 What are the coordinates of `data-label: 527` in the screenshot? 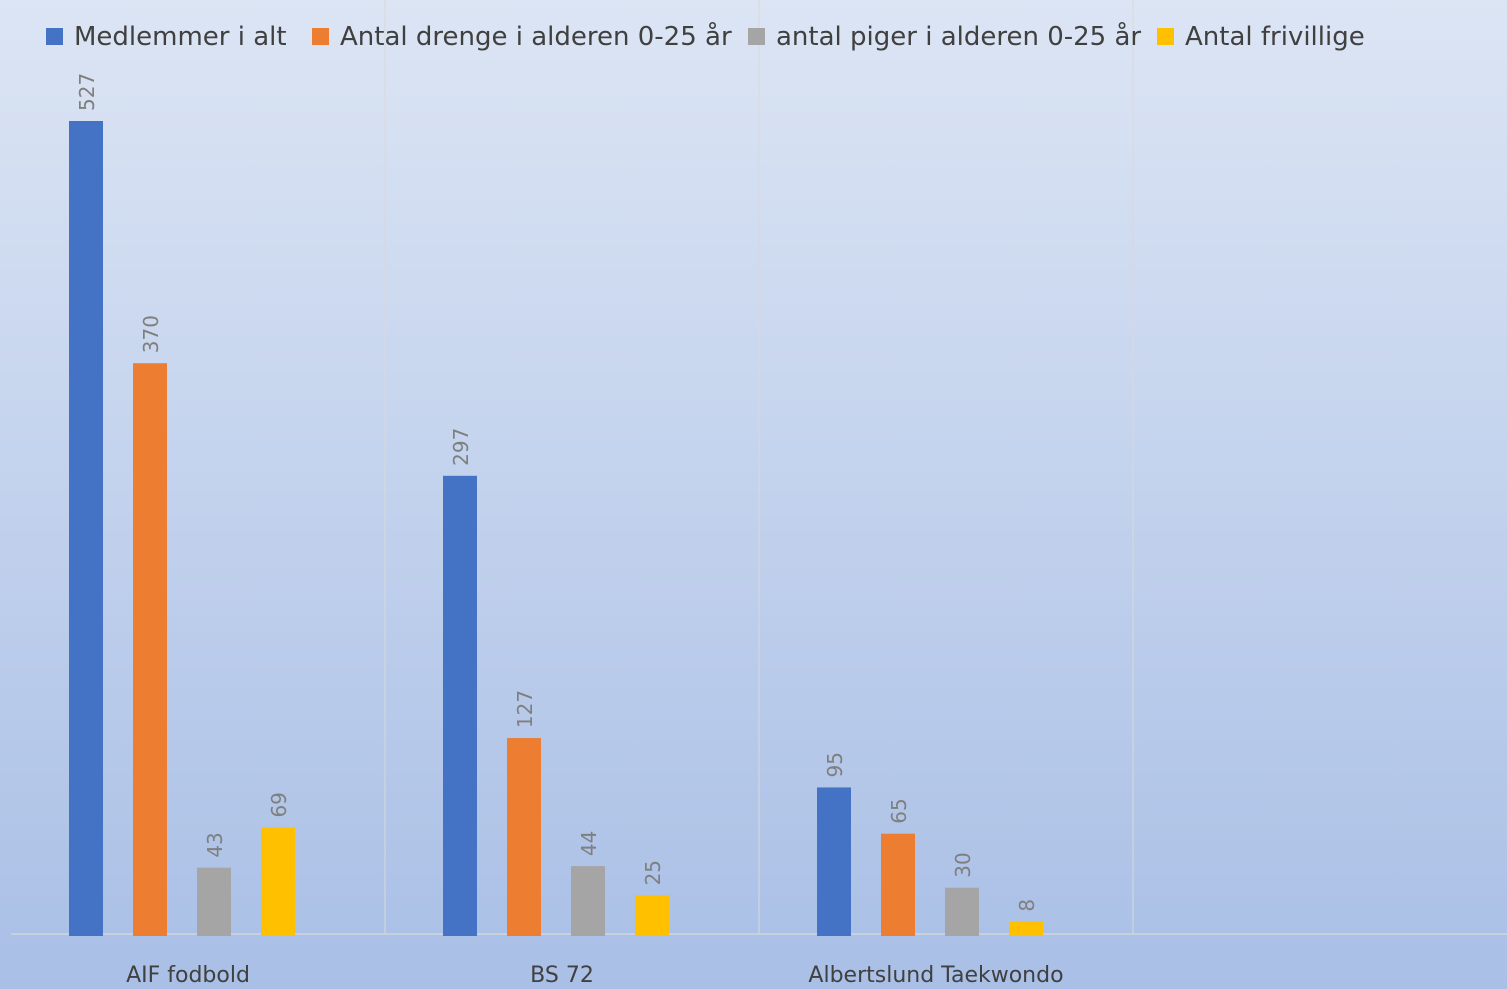 It's located at (87, 92).